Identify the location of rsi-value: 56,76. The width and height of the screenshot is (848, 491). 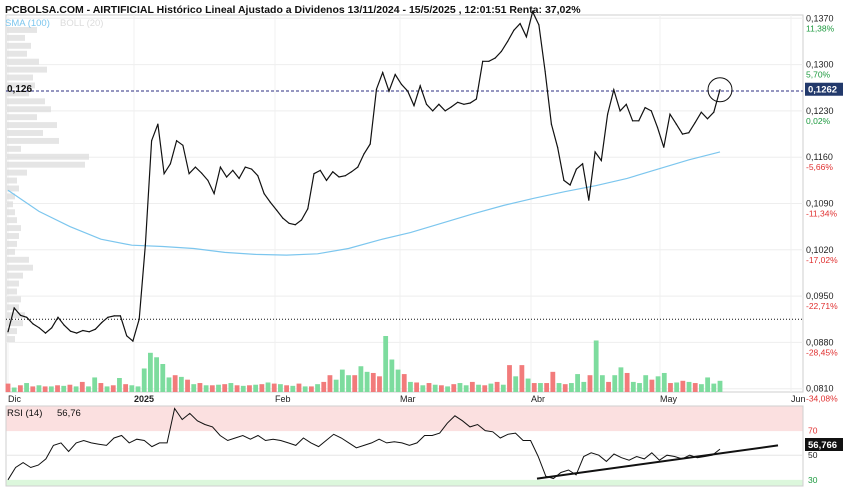
(69, 413).